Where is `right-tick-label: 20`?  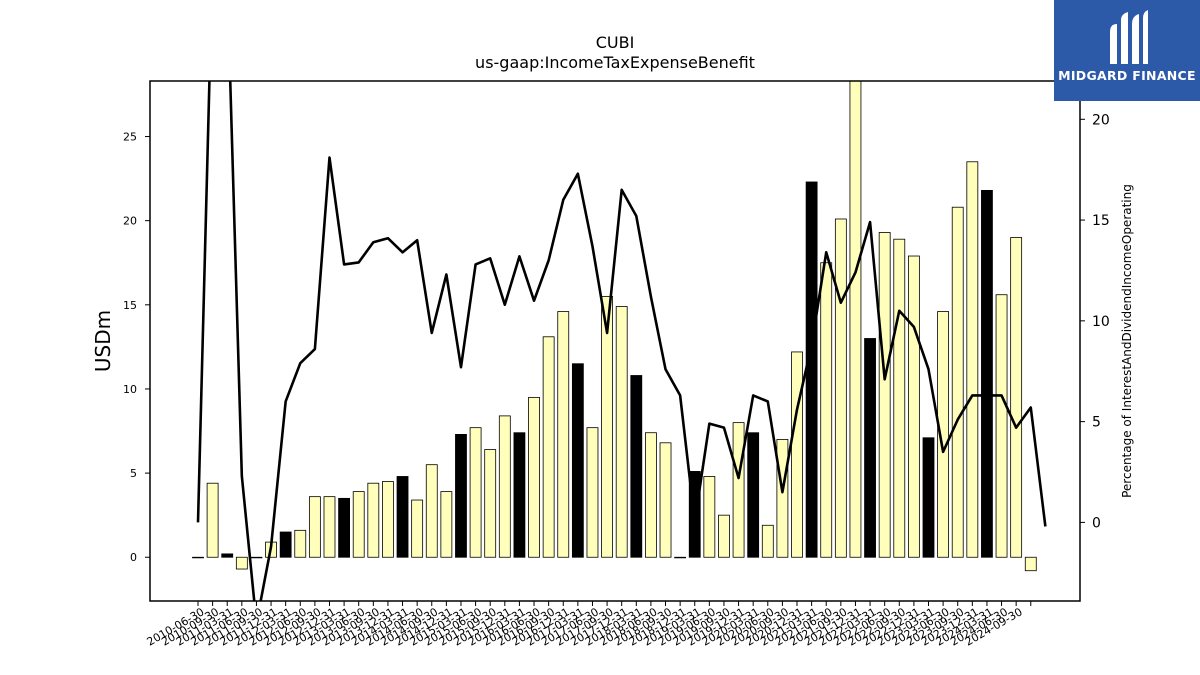 right-tick-label: 20 is located at coordinates (1101, 120).